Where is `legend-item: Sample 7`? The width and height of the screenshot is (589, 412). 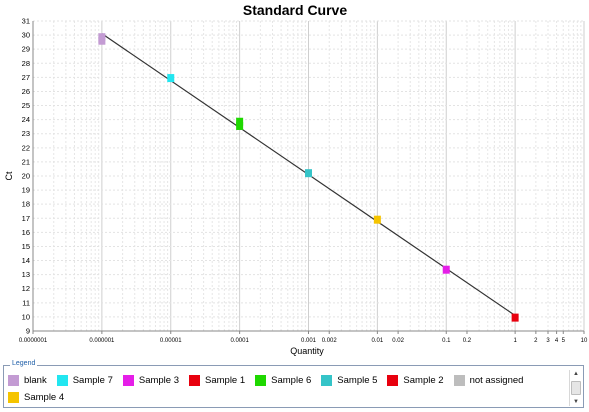
legend-item: Sample 7 is located at coordinates (84, 380).